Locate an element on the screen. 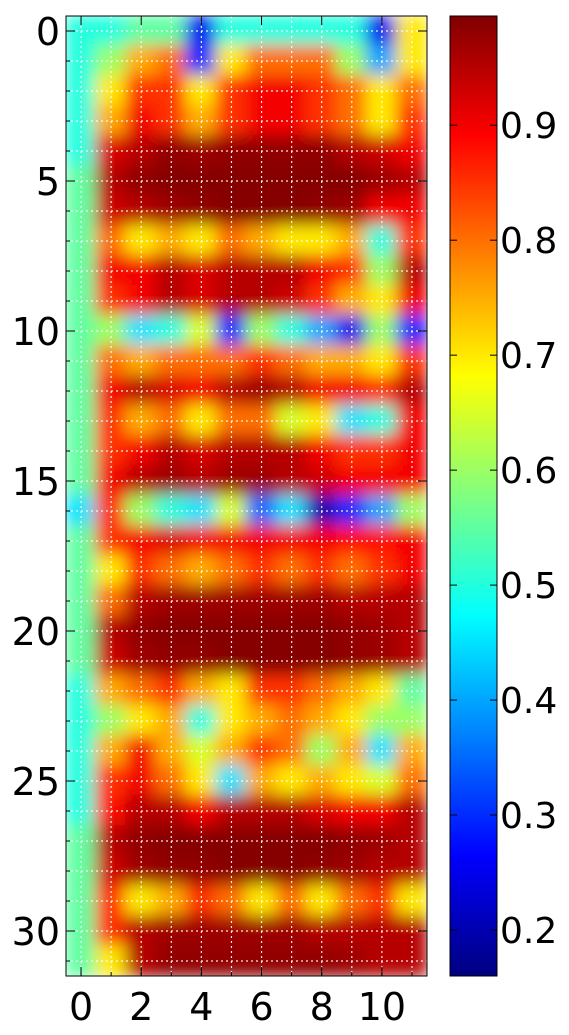 This screenshot has width=569, height=1035. y-tick-label: 15 is located at coordinates (36, 482).